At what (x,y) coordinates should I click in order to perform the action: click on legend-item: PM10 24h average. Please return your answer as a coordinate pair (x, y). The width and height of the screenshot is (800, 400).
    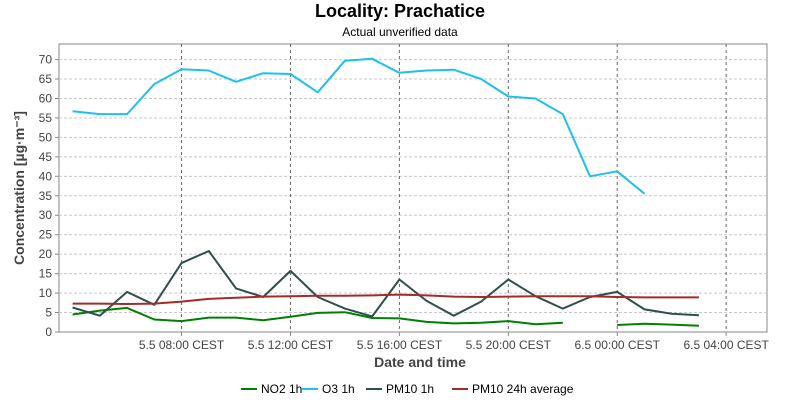
    Looking at the image, I should click on (513, 389).